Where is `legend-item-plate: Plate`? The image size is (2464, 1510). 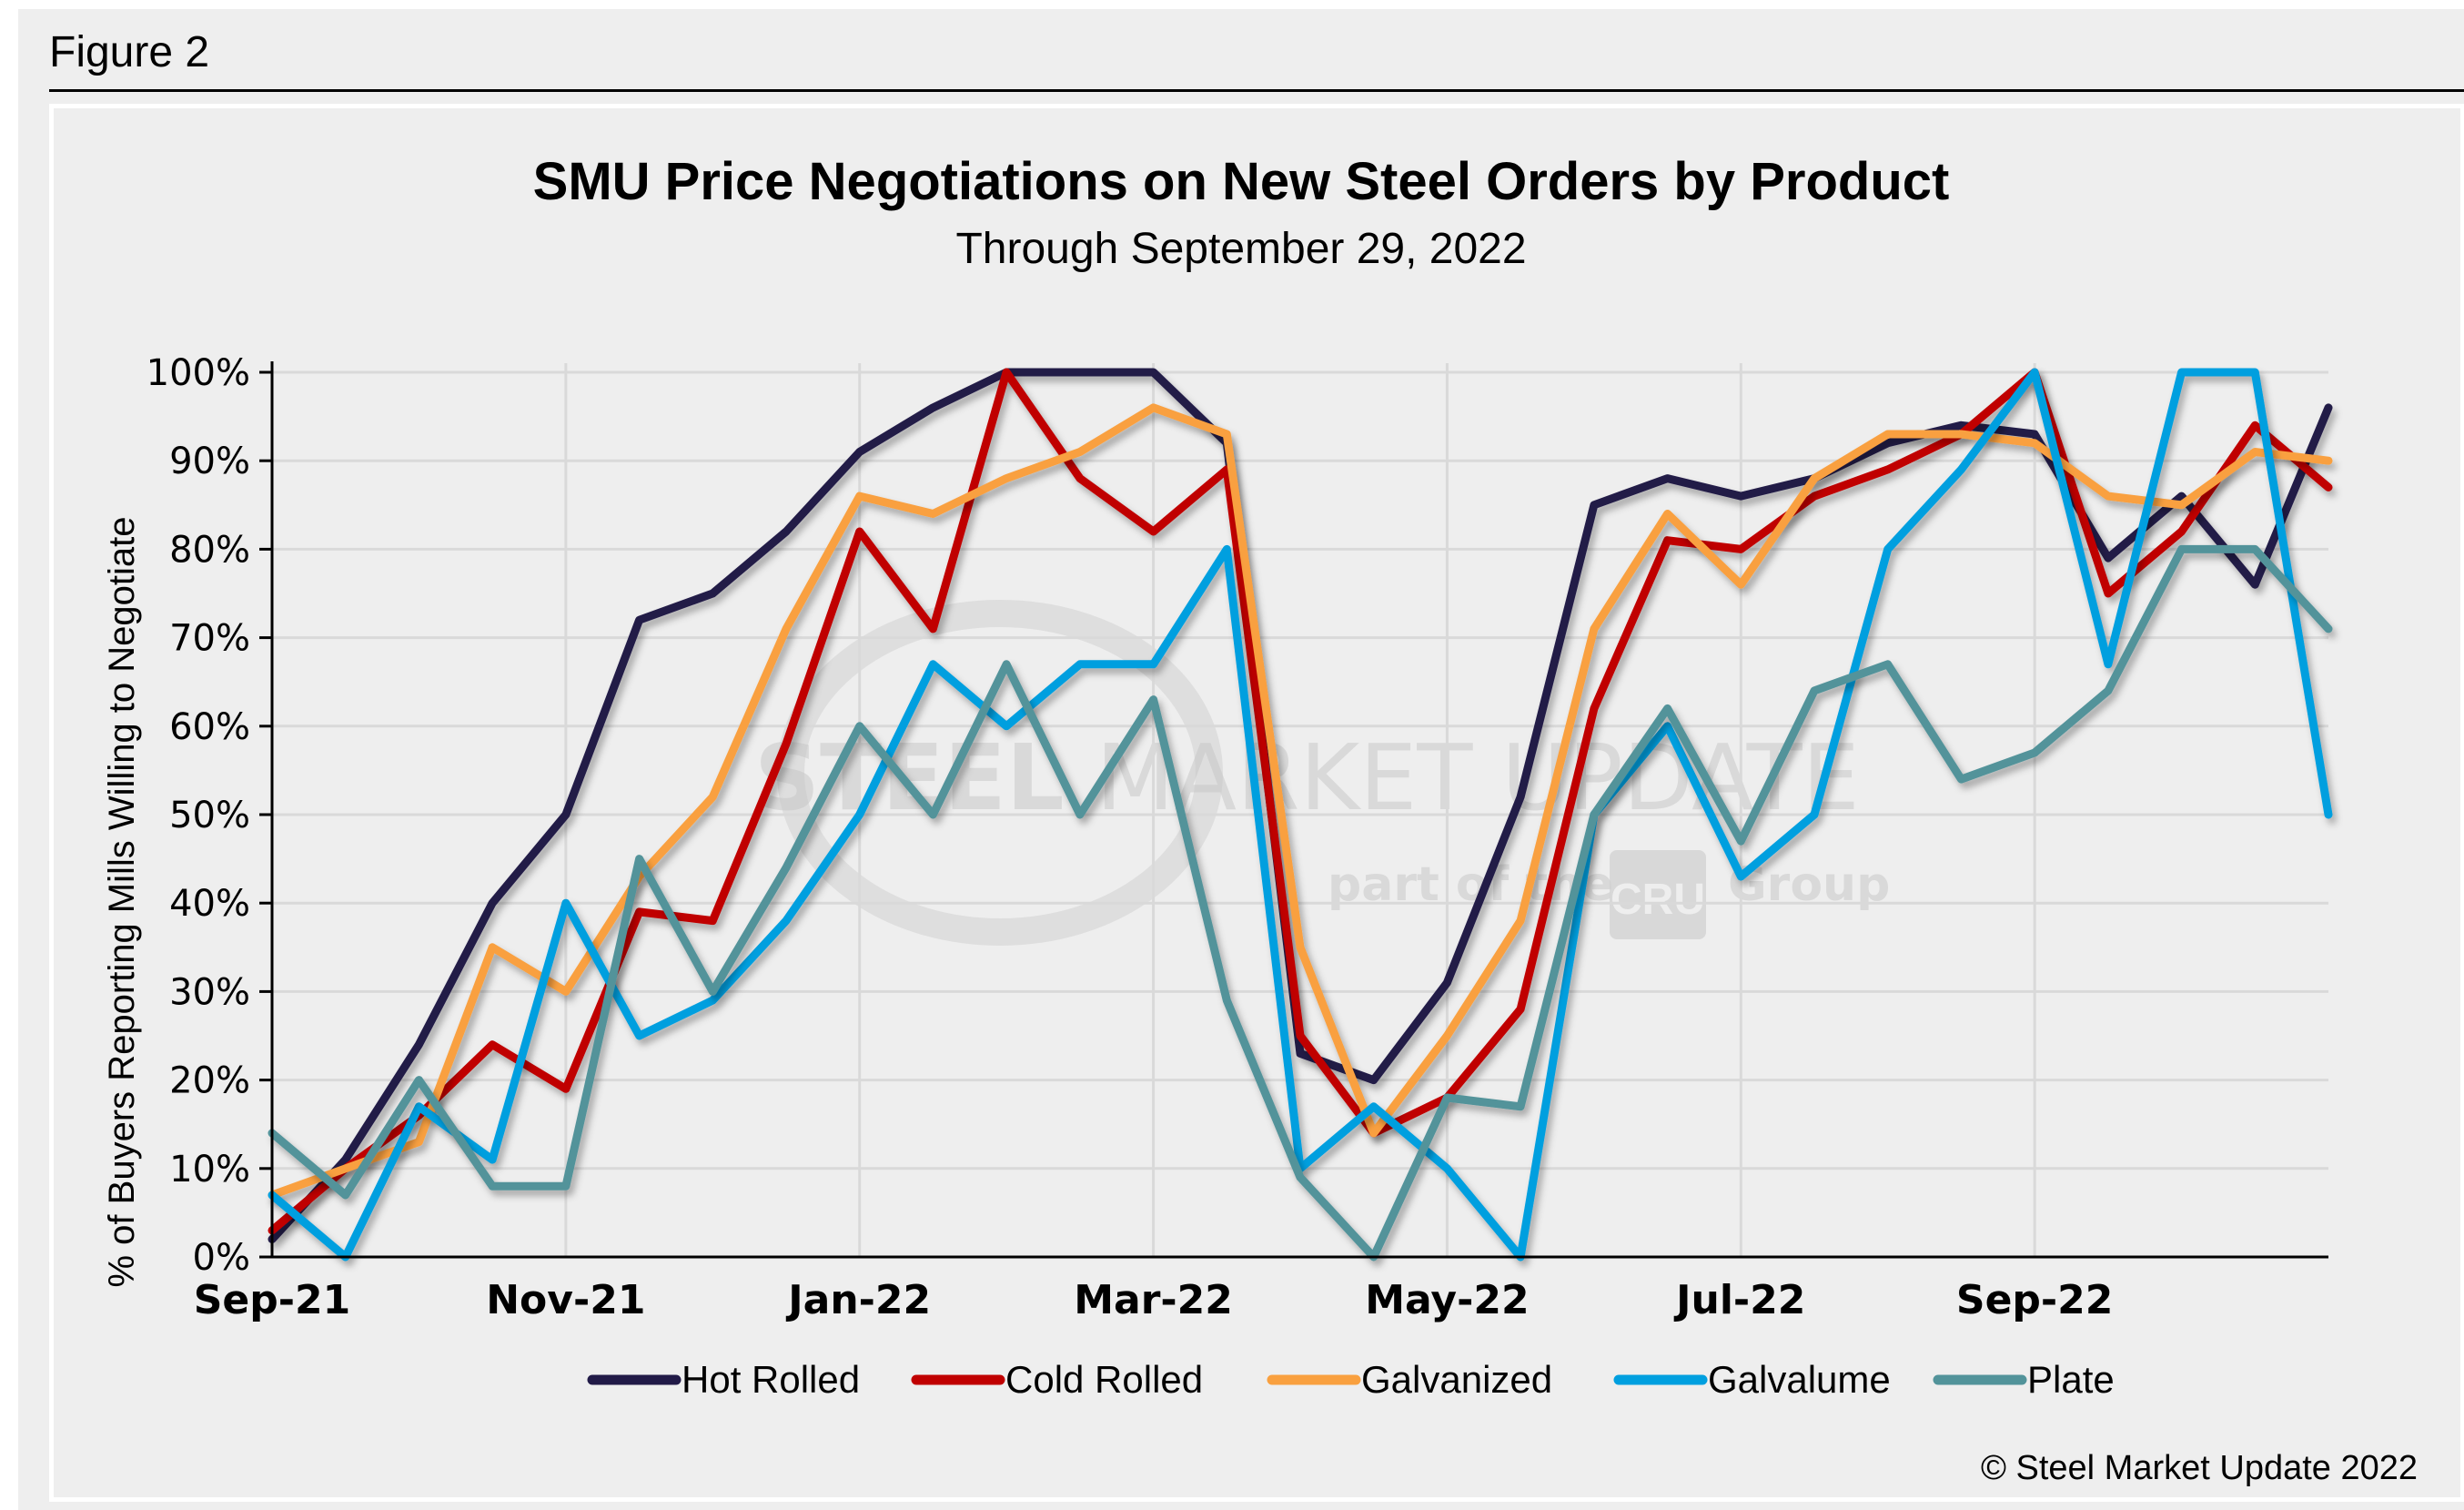
legend-item-plate: Plate is located at coordinates (2024, 1380).